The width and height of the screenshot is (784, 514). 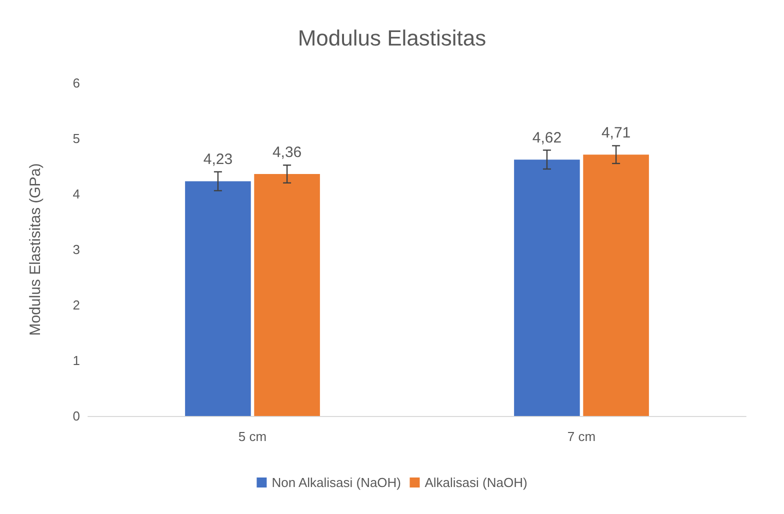 What do you see at coordinates (581, 436) in the screenshot?
I see `x-tick-label: 7 cm` at bounding box center [581, 436].